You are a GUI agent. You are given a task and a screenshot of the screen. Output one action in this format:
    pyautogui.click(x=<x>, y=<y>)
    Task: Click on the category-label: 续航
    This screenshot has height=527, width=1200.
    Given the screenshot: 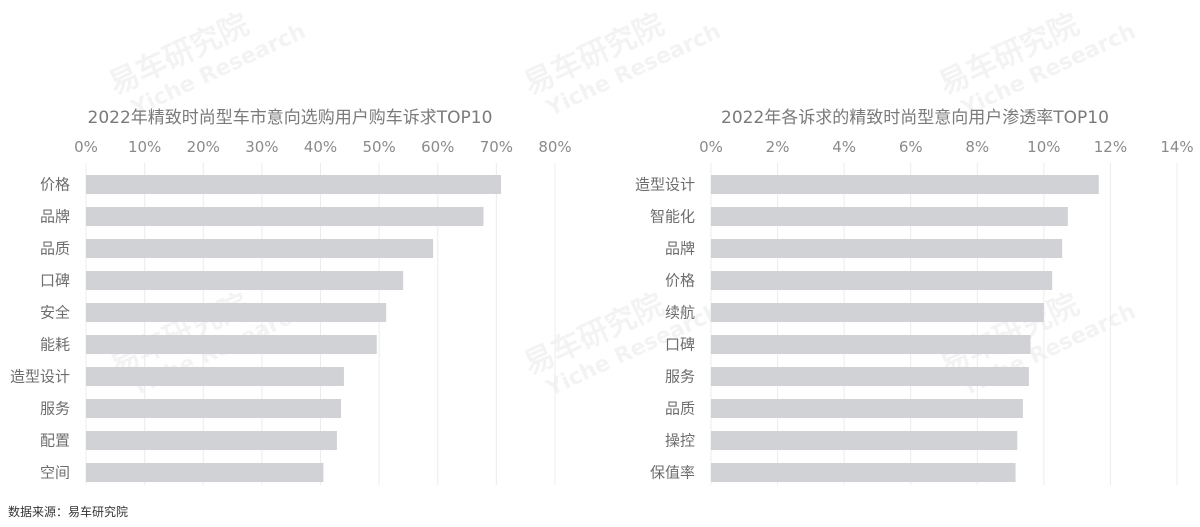 What is the action you would take?
    pyautogui.click(x=680, y=313)
    